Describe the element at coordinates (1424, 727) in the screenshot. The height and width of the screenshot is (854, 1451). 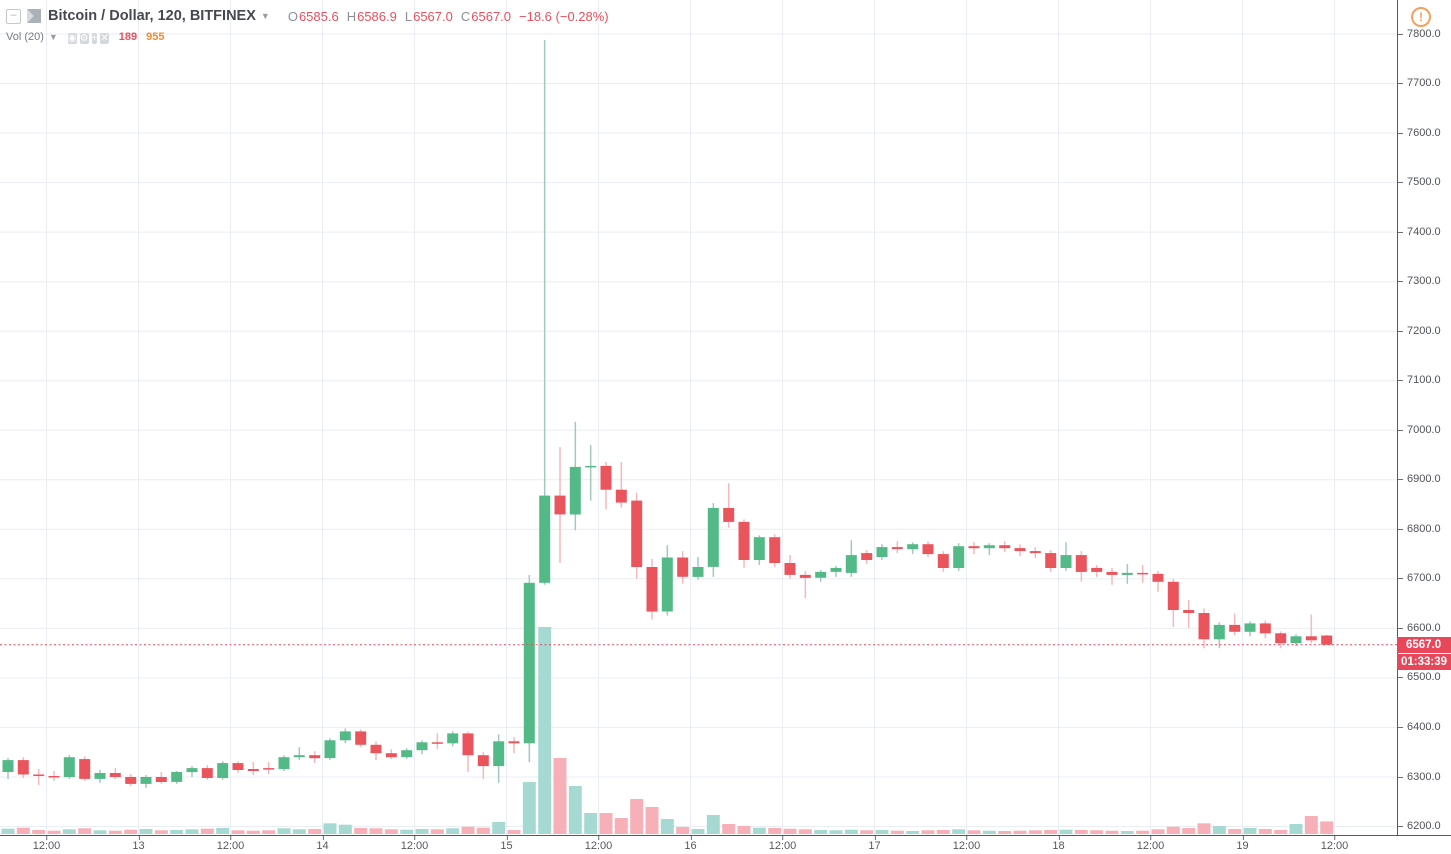
I see `price-tick: 6400.0` at that location.